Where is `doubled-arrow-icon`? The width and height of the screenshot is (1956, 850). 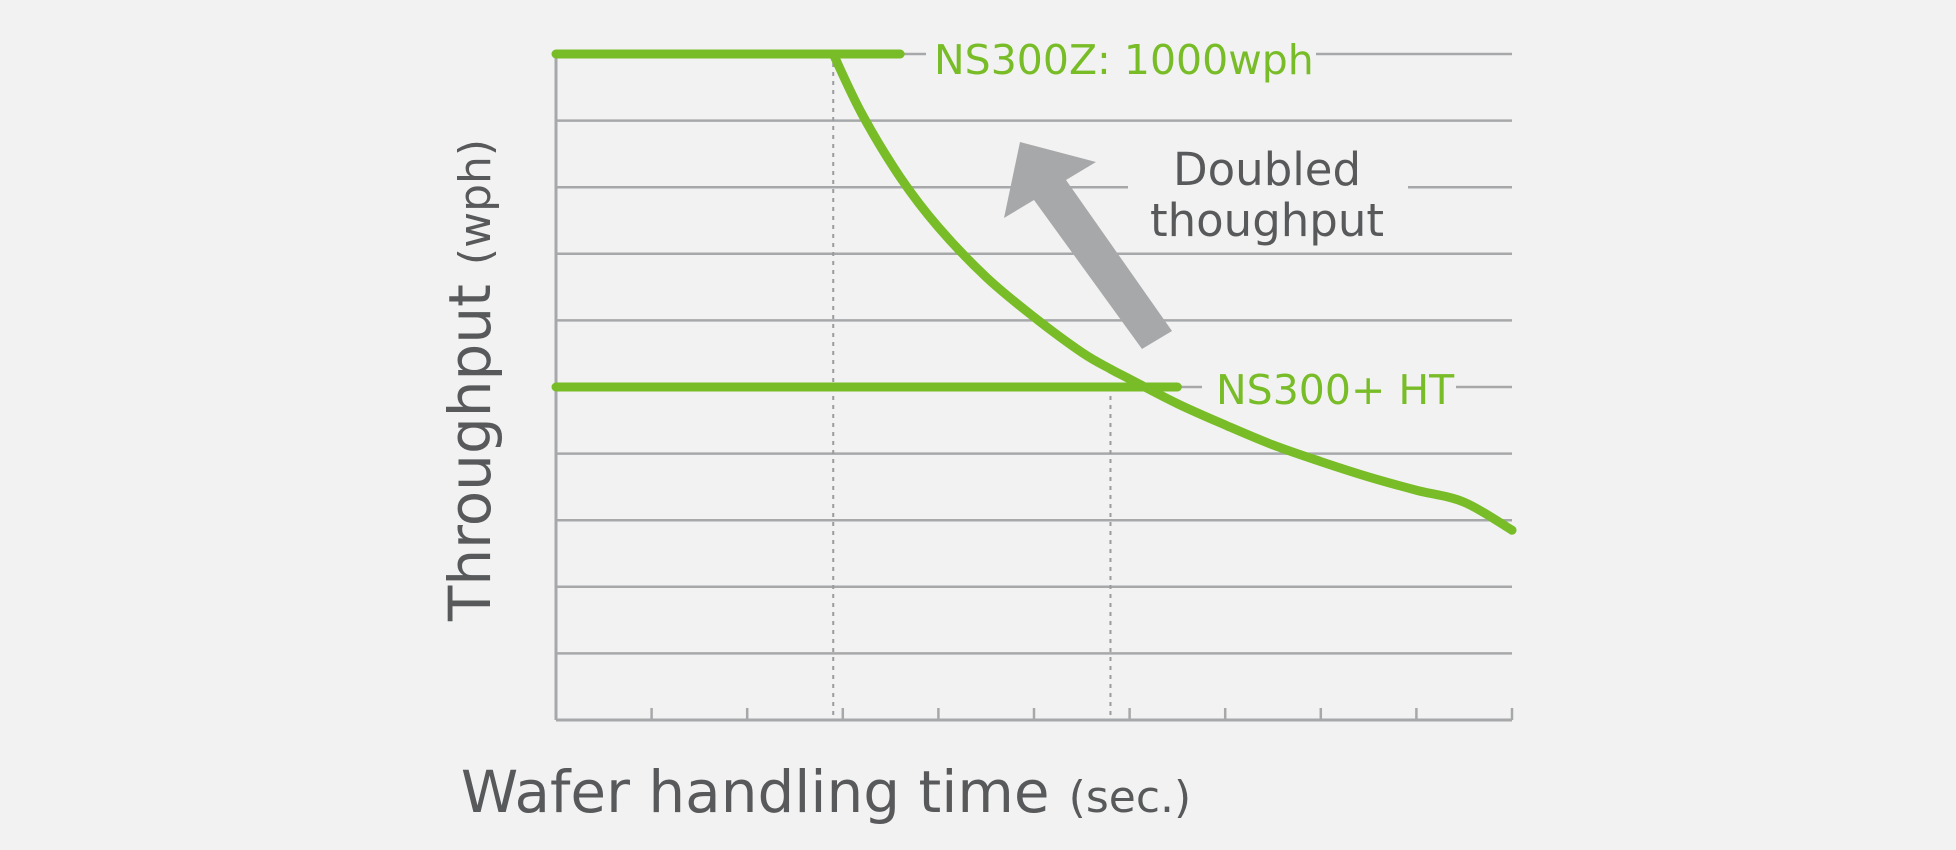 doubled-arrow-icon is located at coordinates (1088, 245).